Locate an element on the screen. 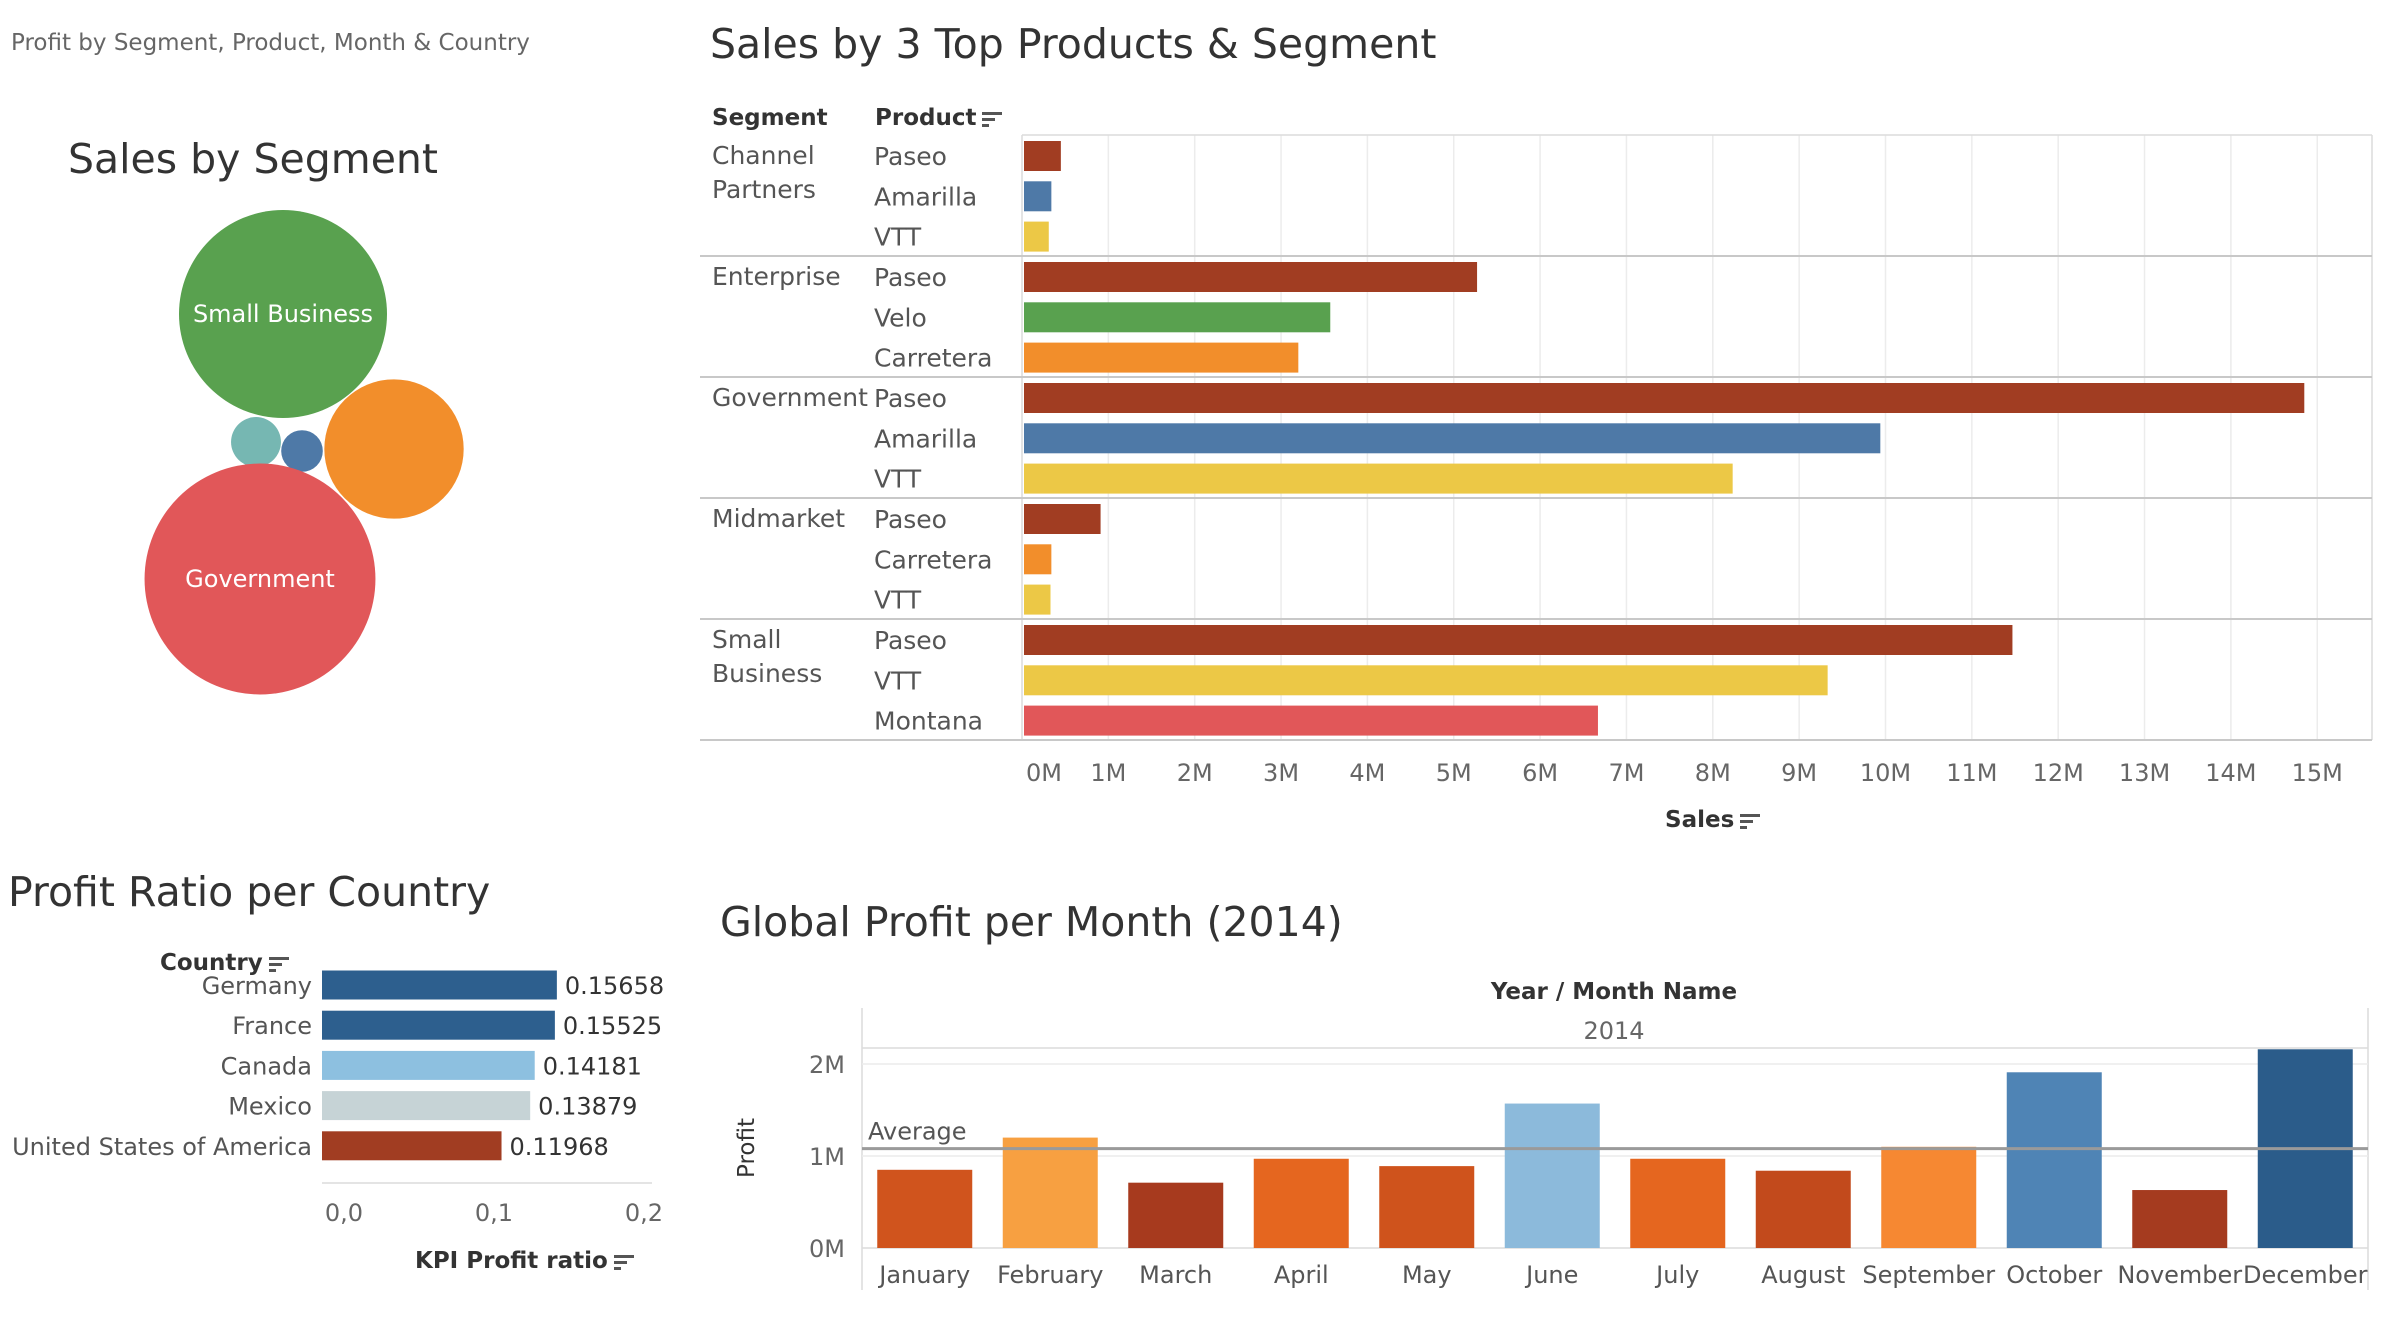 This screenshot has height=1324, width=2384. bubble-label-government: Government is located at coordinates (260, 579).